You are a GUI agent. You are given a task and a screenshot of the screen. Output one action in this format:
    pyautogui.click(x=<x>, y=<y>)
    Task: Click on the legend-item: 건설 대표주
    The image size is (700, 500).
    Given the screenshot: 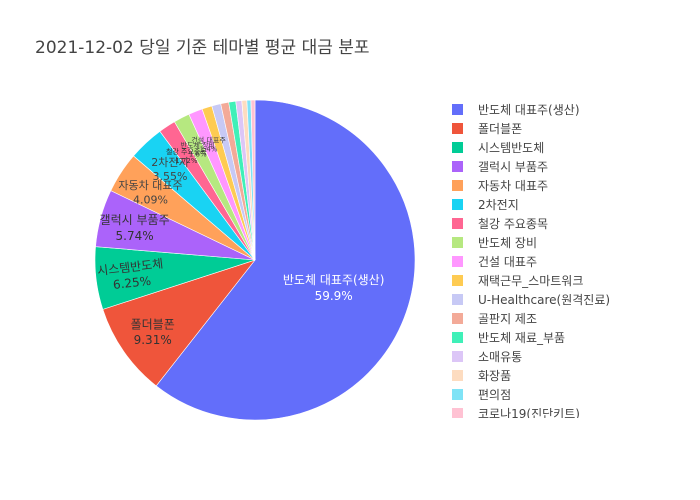 What is the action you would take?
    pyautogui.click(x=568, y=261)
    